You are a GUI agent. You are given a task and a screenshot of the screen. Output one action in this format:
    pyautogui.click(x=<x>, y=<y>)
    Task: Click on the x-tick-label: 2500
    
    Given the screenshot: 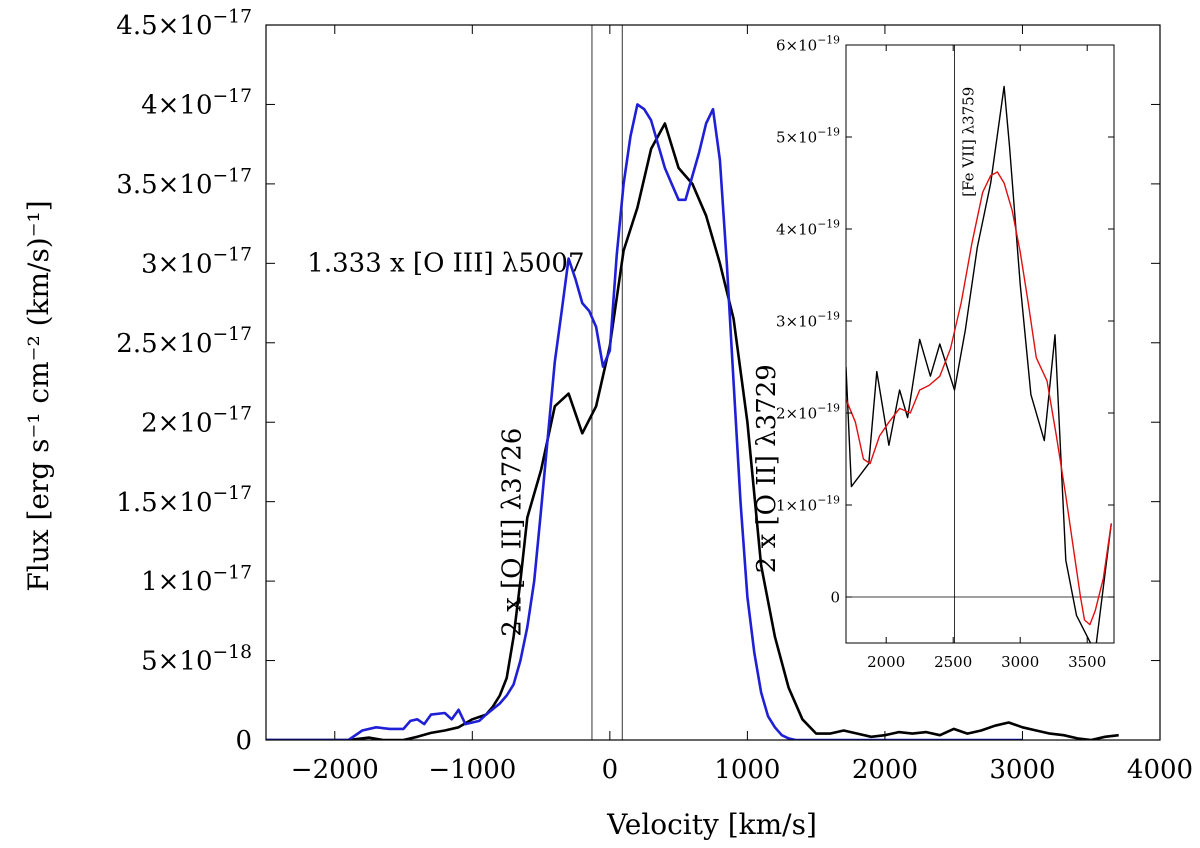 What is the action you would take?
    pyautogui.click(x=953, y=662)
    